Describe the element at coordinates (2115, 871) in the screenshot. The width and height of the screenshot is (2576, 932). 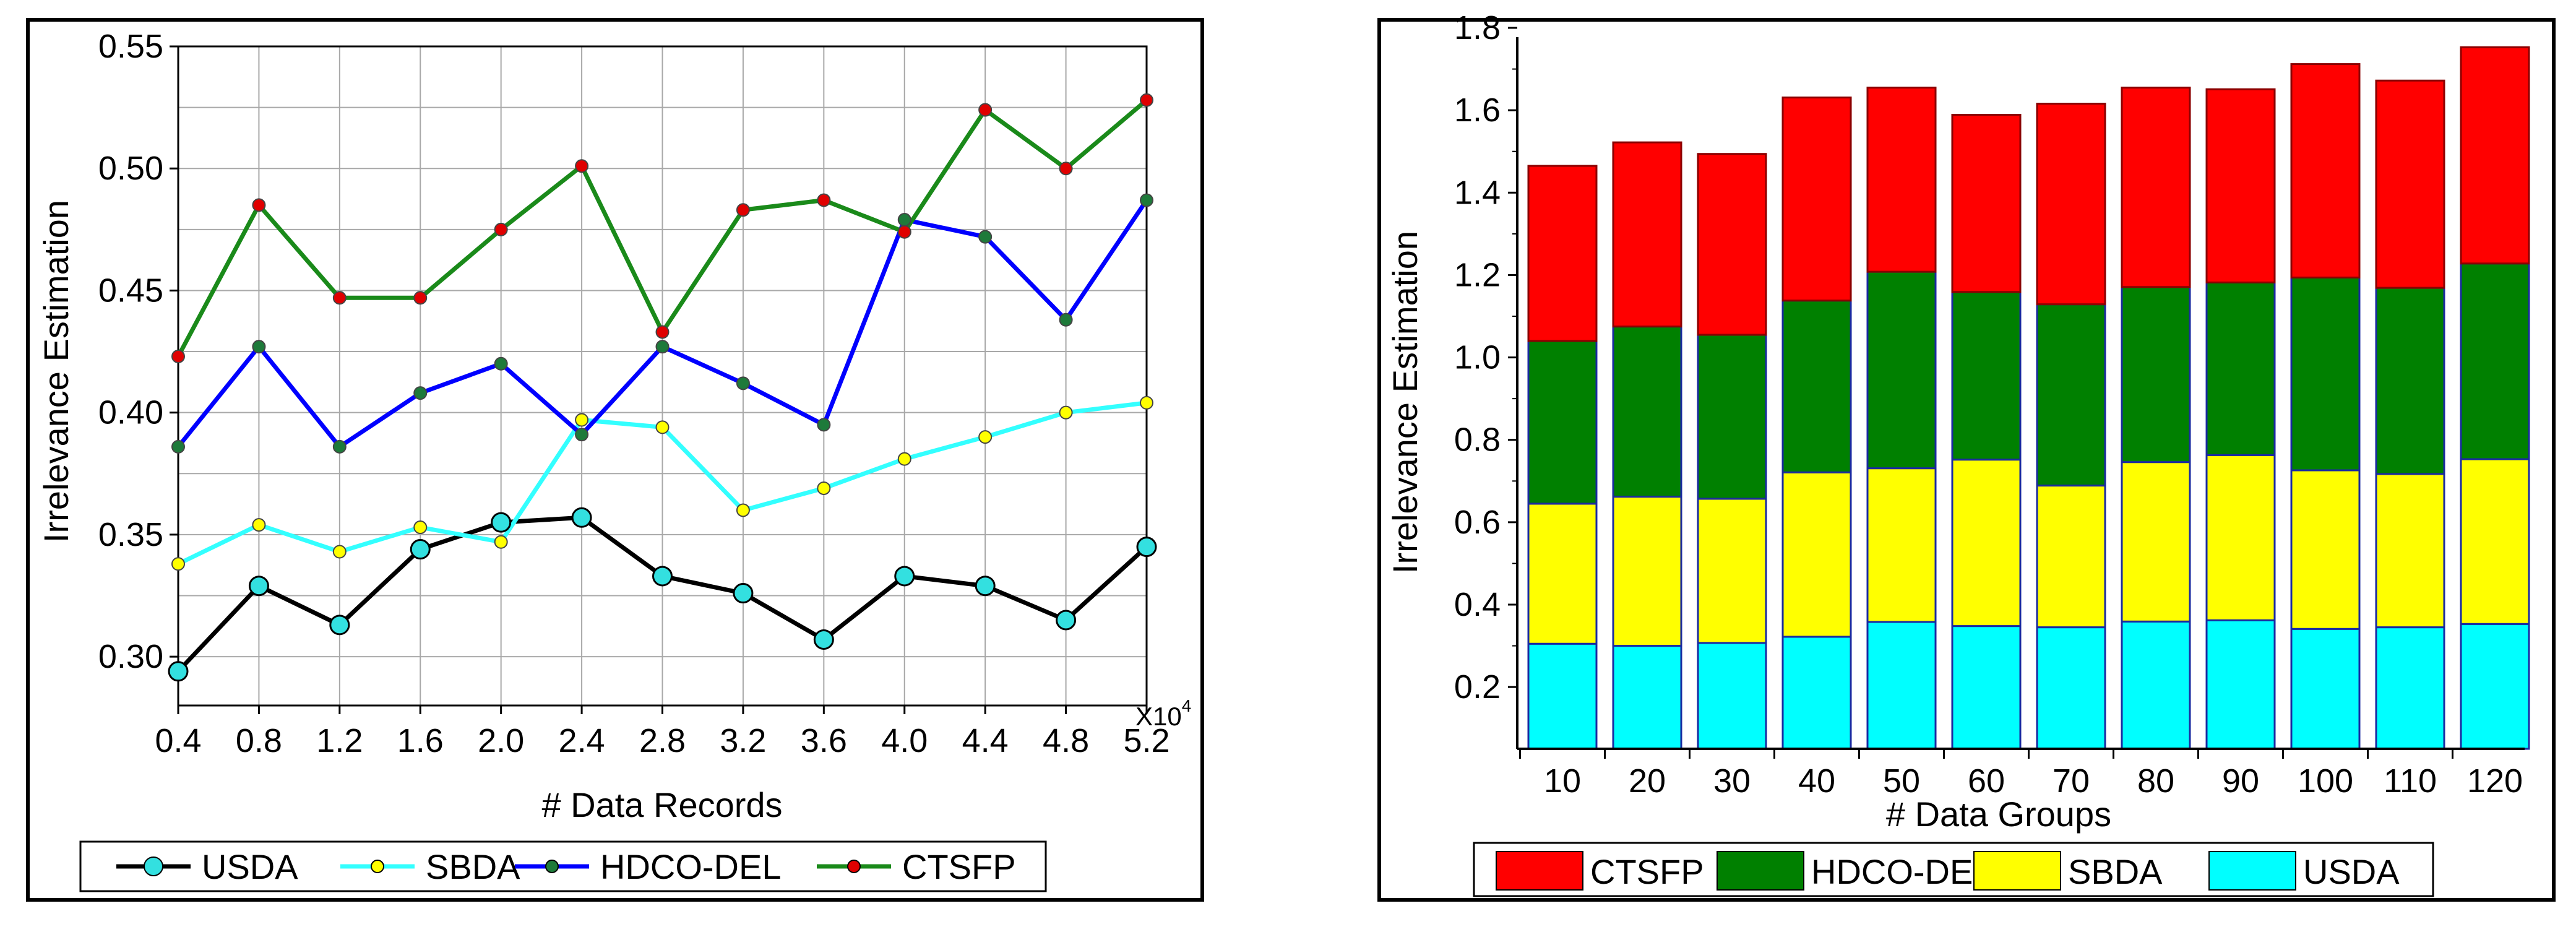
I see `right-legend-label-sbda: SBDA` at that location.